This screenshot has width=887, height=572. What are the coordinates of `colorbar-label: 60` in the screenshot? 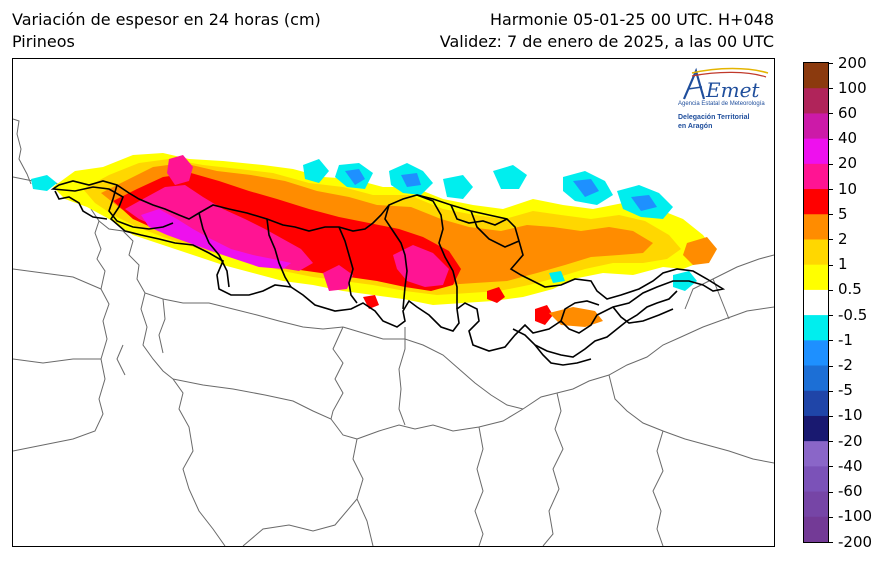 It's located at (848, 112).